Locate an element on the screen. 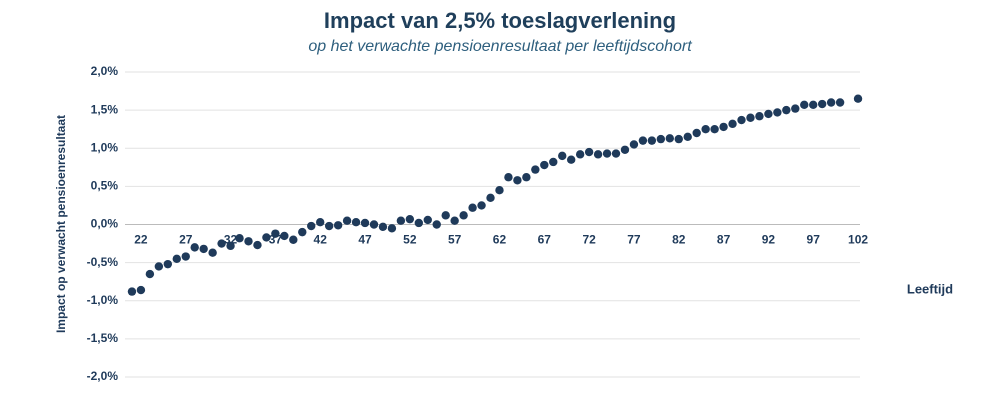 The width and height of the screenshot is (1000, 414). x-tick-label: 82 is located at coordinates (679, 240).